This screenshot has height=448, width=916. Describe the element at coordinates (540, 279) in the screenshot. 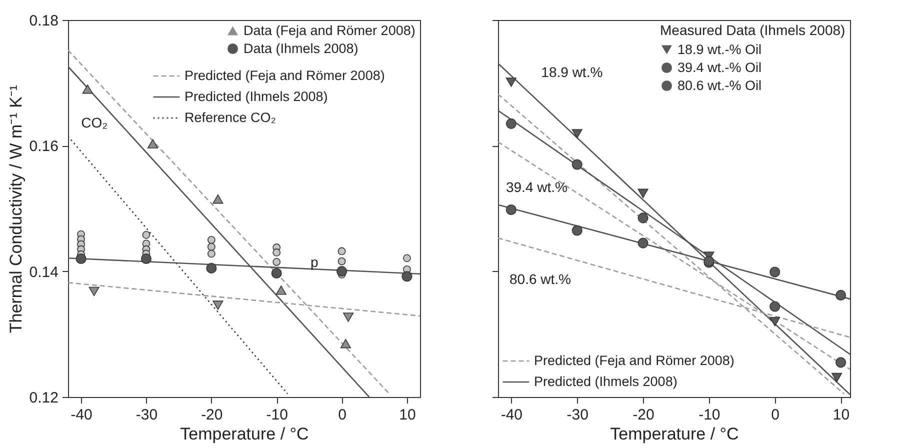

I see `annotation: 80.6 wt.%` at that location.